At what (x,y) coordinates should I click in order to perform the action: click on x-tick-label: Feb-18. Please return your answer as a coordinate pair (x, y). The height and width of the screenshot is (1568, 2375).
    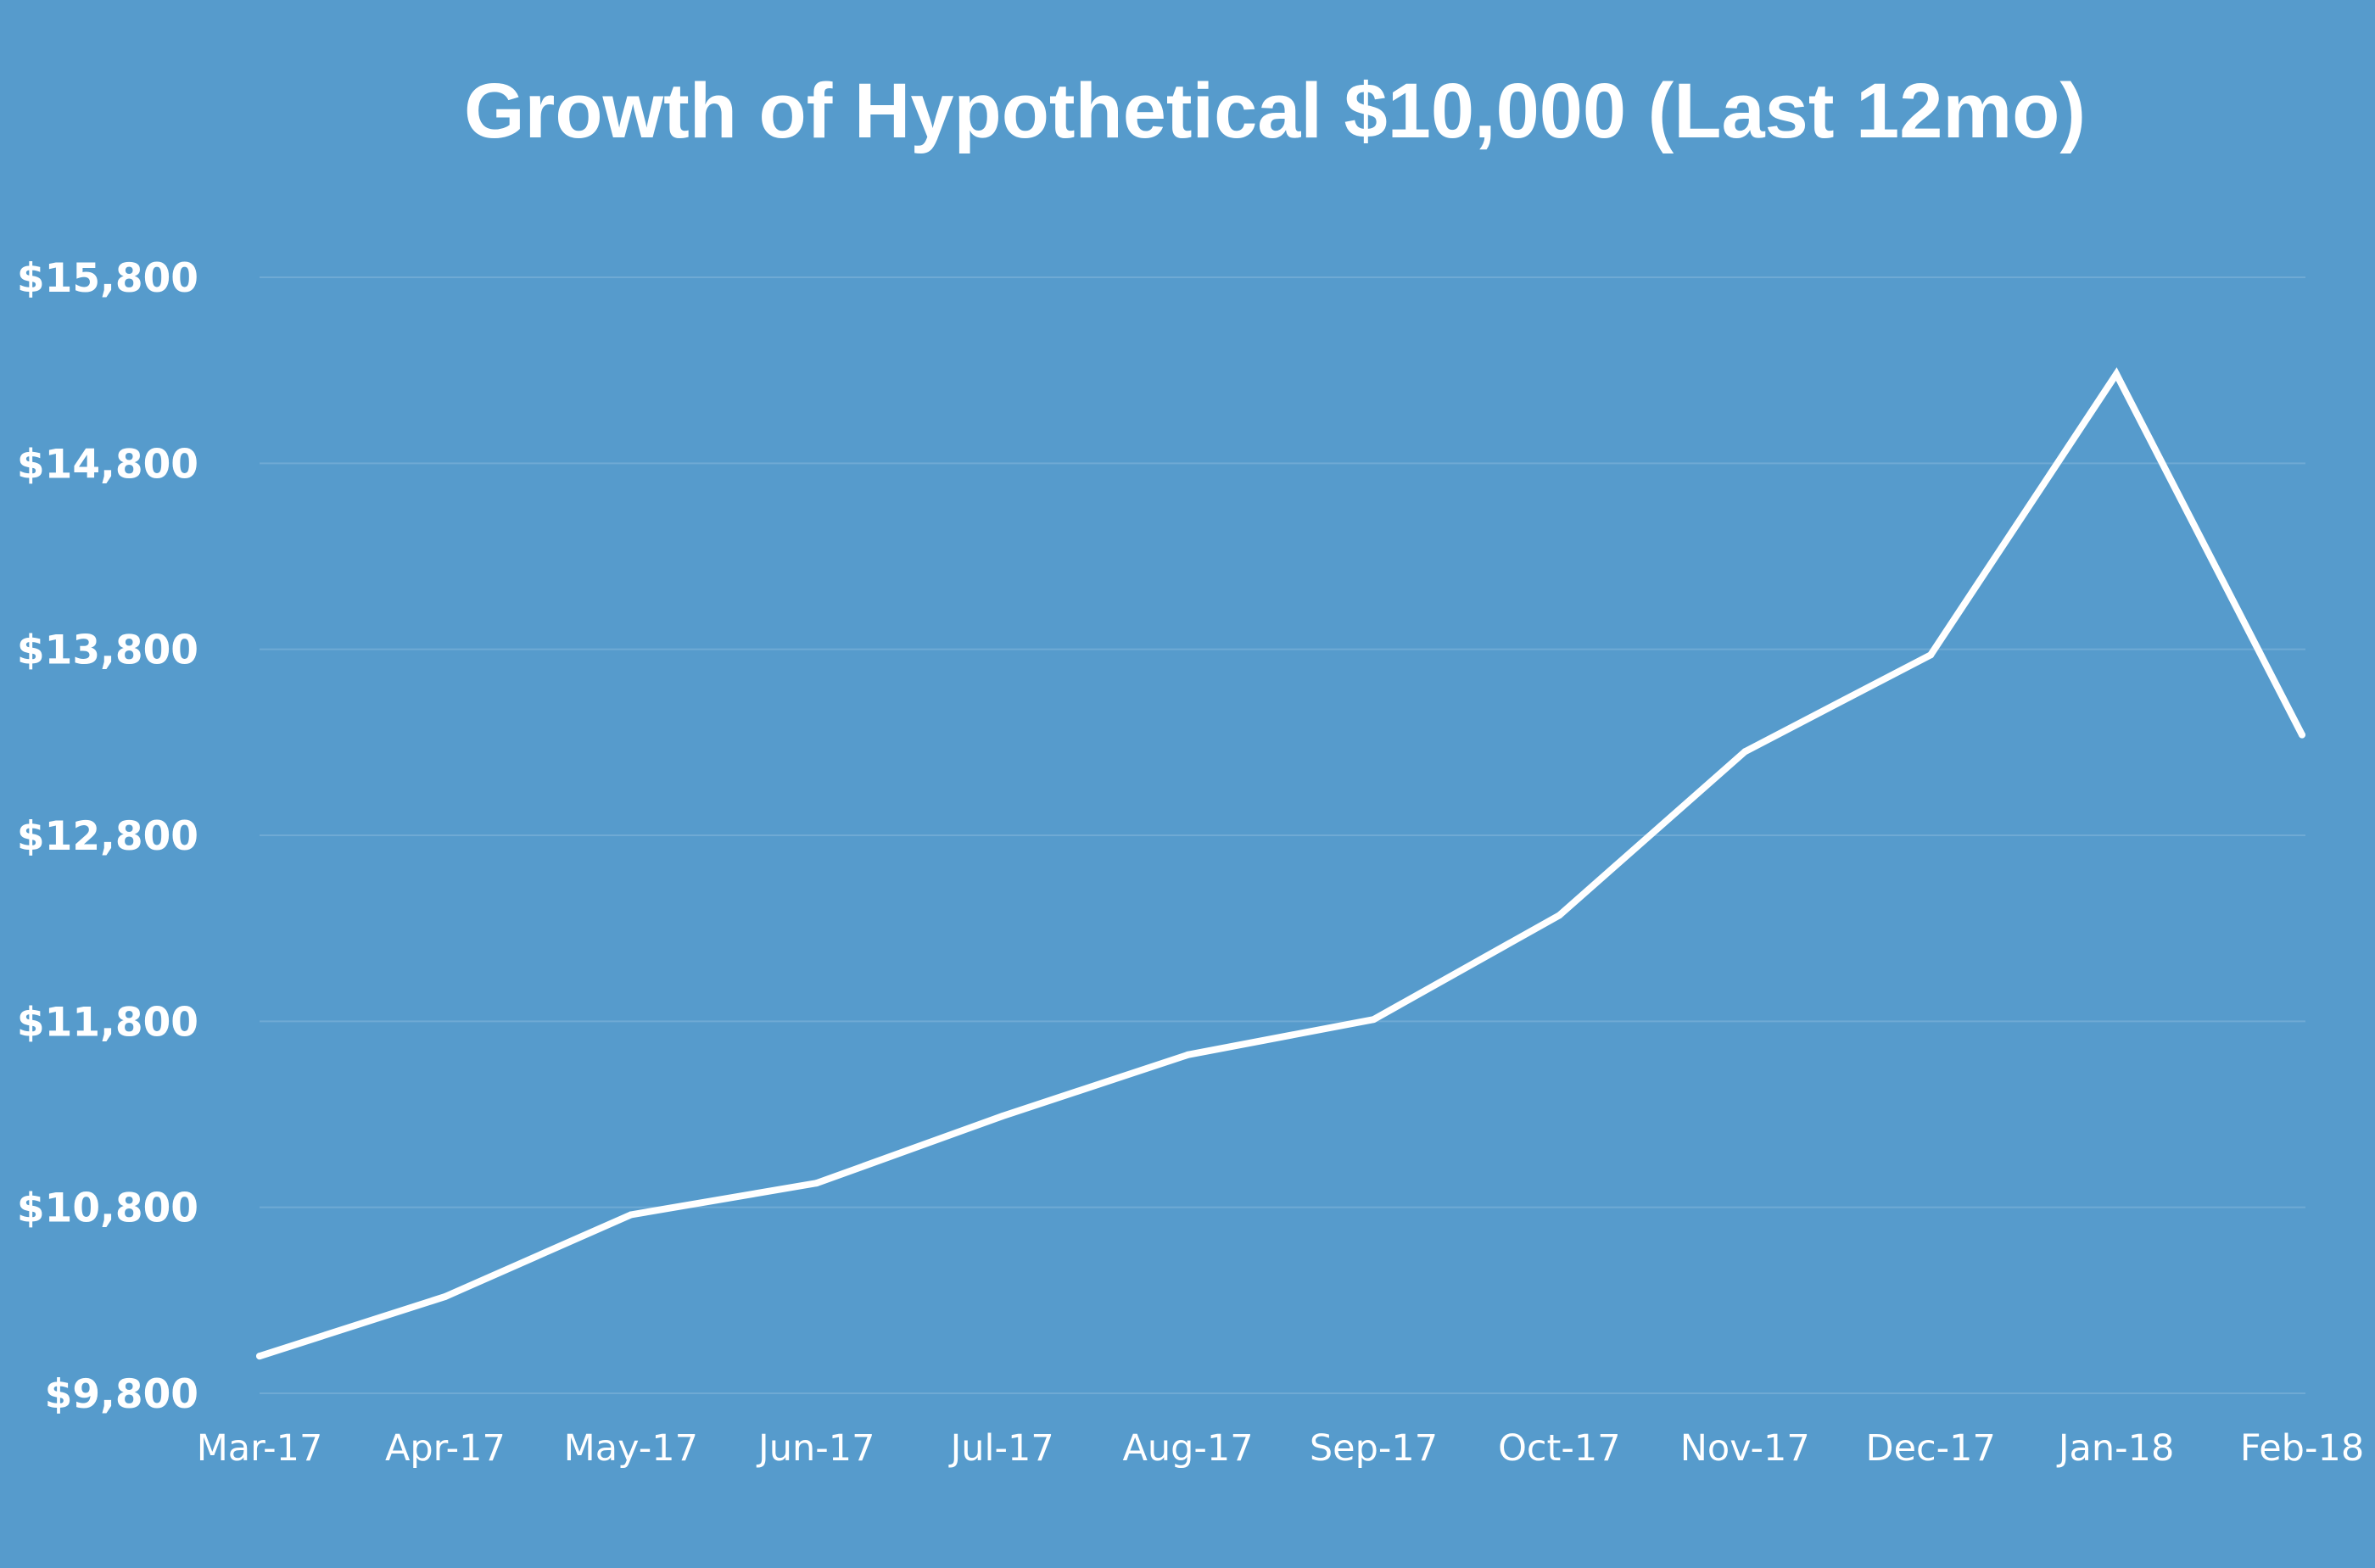
    Looking at the image, I should click on (2302, 1449).